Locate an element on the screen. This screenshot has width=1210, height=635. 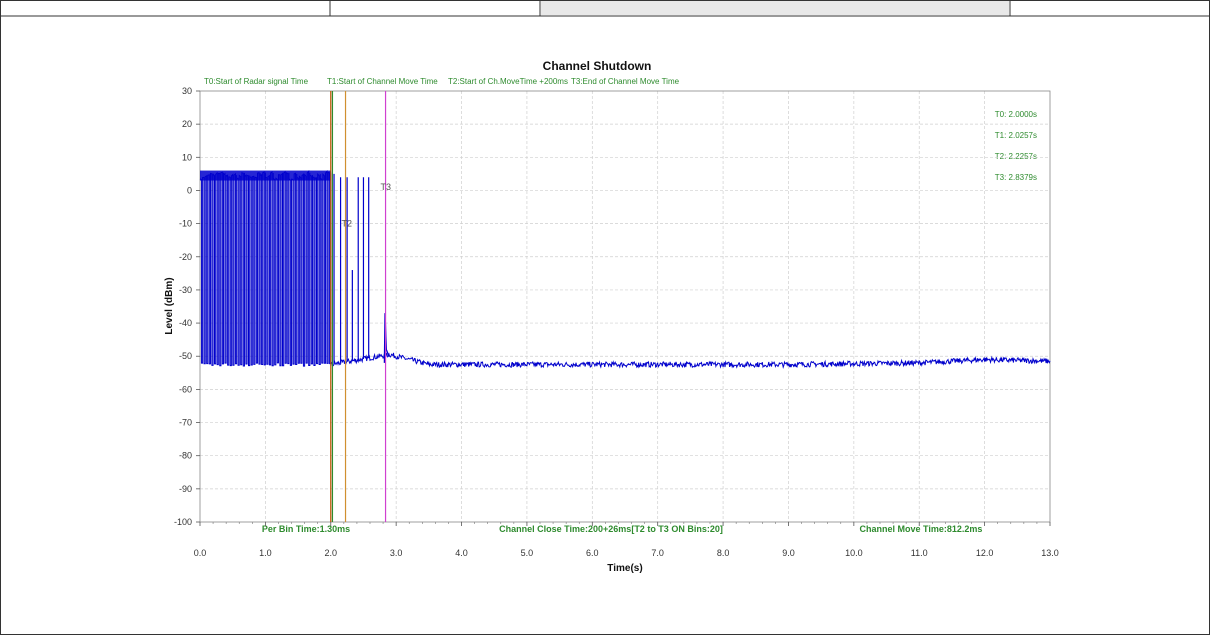
y-tick-label: -40 is located at coordinates (185, 323).